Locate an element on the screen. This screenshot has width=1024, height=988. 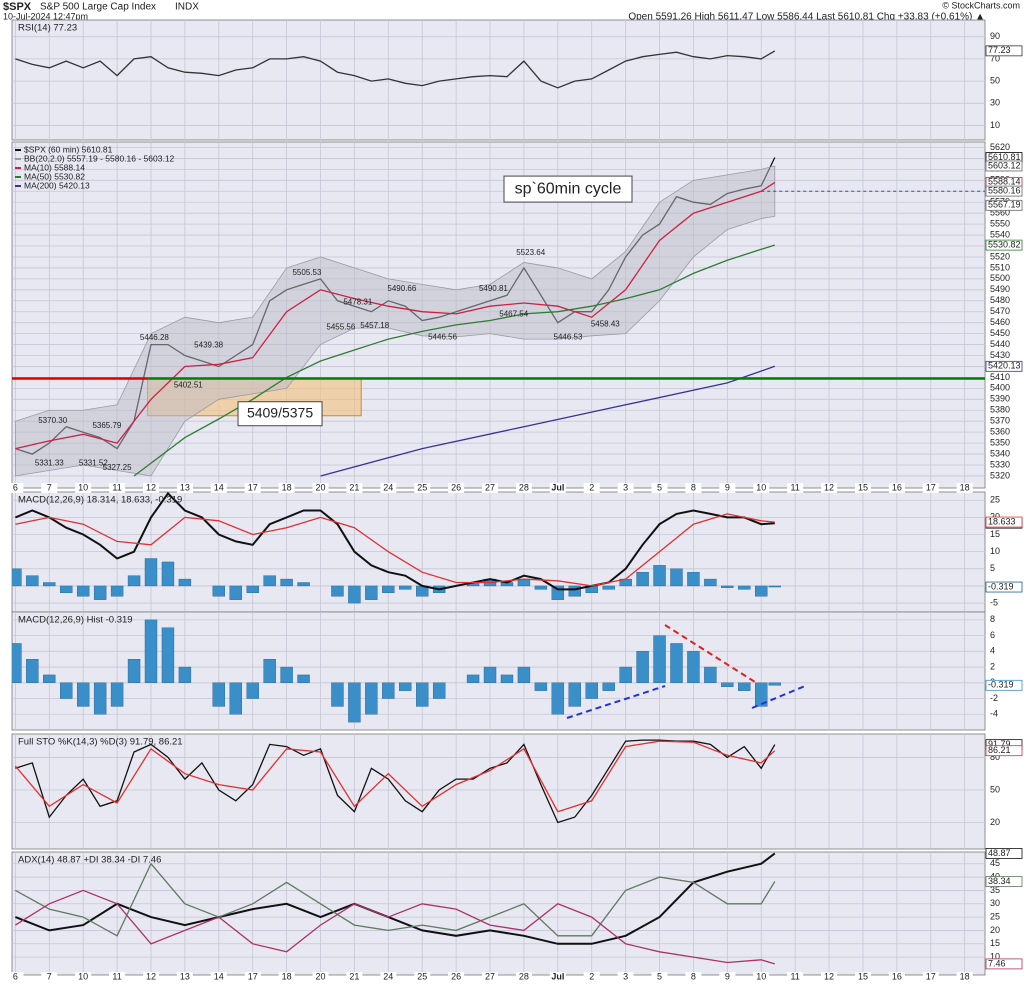
y-tick-label: 30 is located at coordinates (995, 103).